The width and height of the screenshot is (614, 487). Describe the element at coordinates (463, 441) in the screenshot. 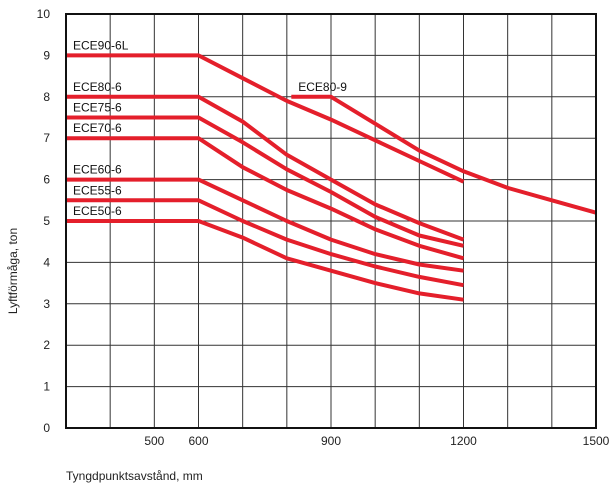

I see `x-tick-label: 1200` at that location.